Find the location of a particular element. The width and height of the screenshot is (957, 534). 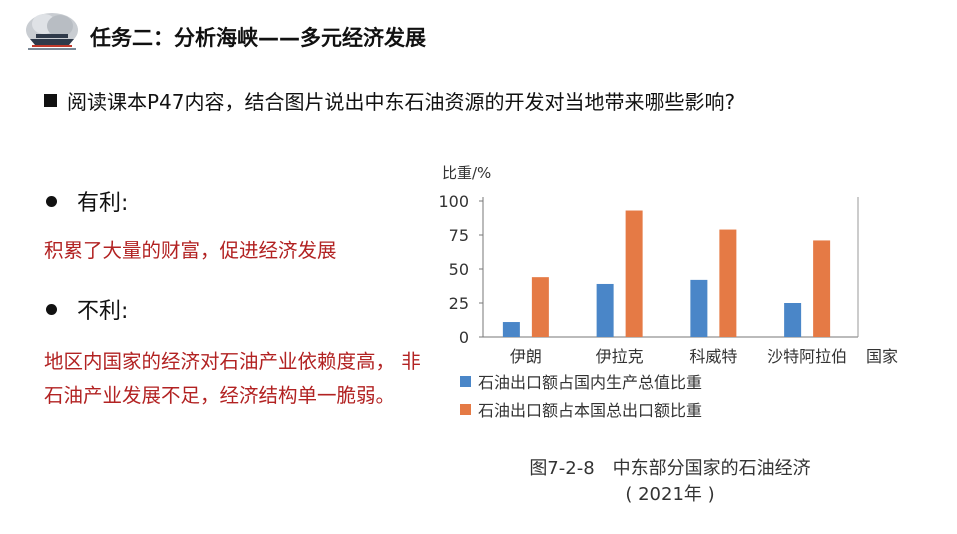

question-line: 阅读课本P47内容，结合图片说出中东石油资源的开发对当地带来哪些影响? is located at coordinates (389, 100).